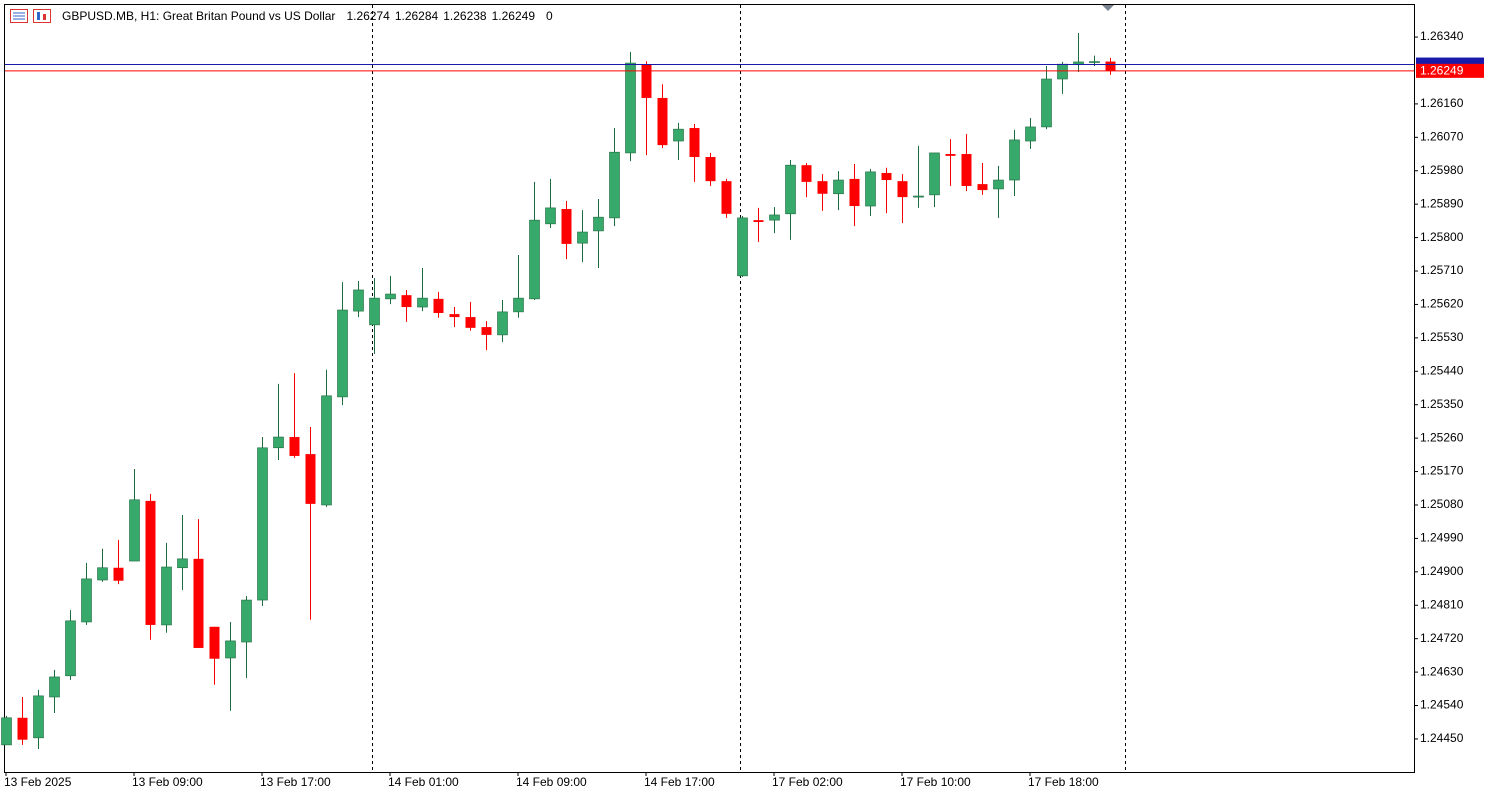 This screenshot has width=1486, height=793. I want to click on y-tick-label: 1.25980, so click(1442, 170).